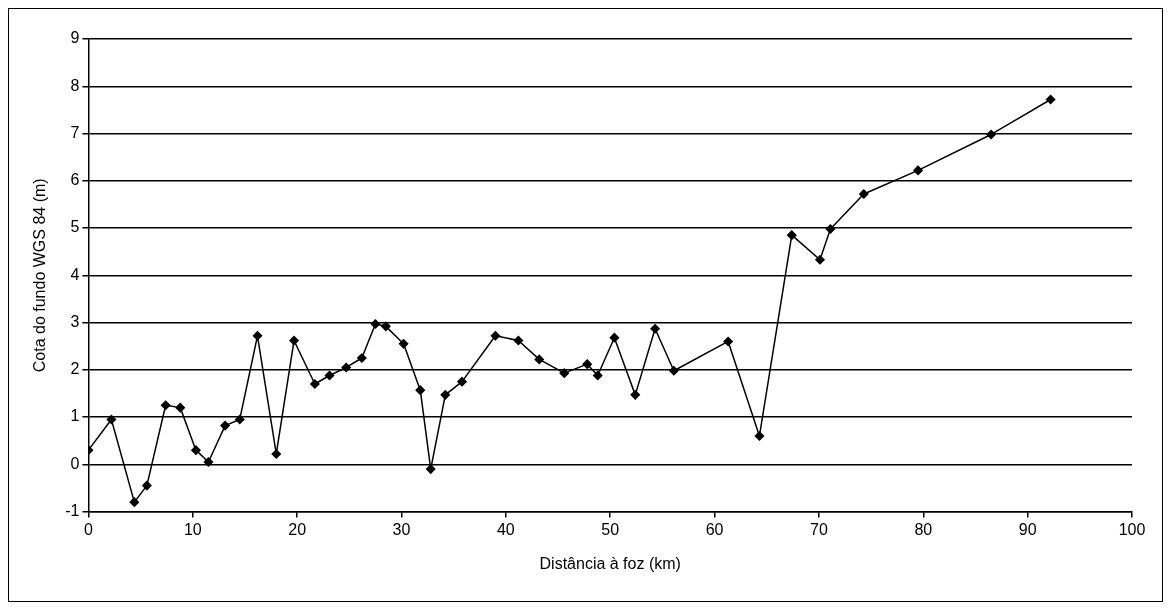 The image size is (1173, 612). What do you see at coordinates (1027, 529) in the screenshot?
I see `x-tick-label: 90` at bounding box center [1027, 529].